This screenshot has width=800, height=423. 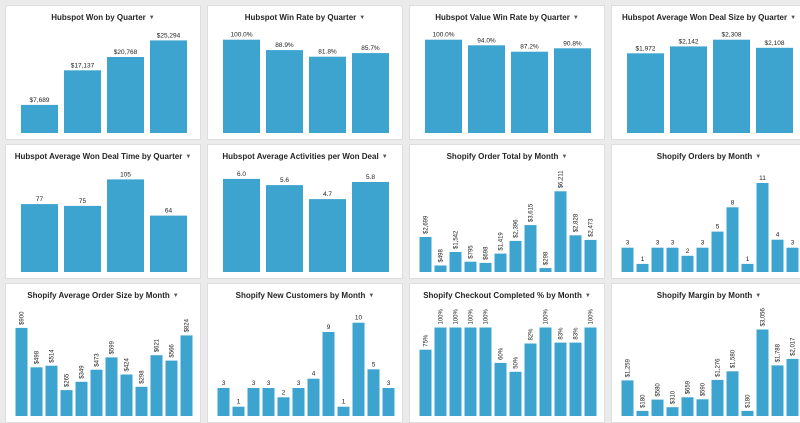 What do you see at coordinates (305, 295) in the screenshot?
I see `tile-header: Shopify New Customers by Month ▼` at bounding box center [305, 295].